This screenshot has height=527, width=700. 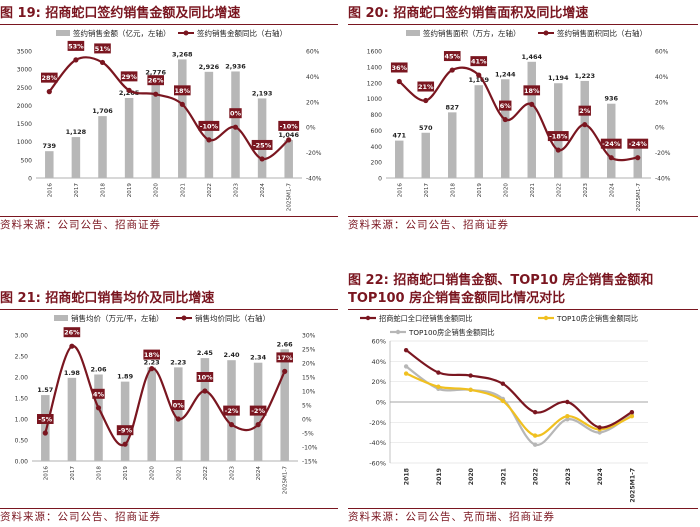 What do you see at coordinates (662, 52) in the screenshot?
I see `y-right-tick: 60%` at bounding box center [662, 52].